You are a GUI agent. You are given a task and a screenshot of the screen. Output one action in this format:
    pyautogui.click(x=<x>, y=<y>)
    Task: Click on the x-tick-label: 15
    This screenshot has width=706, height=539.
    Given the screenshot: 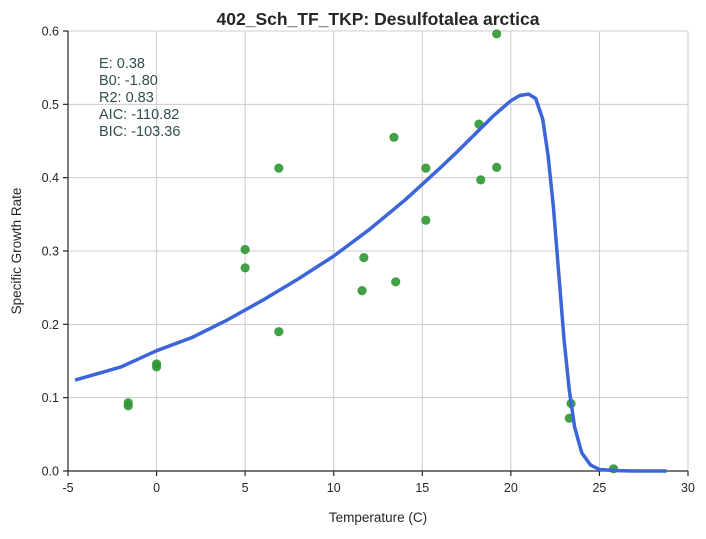 What is the action you would take?
    pyautogui.click(x=422, y=488)
    